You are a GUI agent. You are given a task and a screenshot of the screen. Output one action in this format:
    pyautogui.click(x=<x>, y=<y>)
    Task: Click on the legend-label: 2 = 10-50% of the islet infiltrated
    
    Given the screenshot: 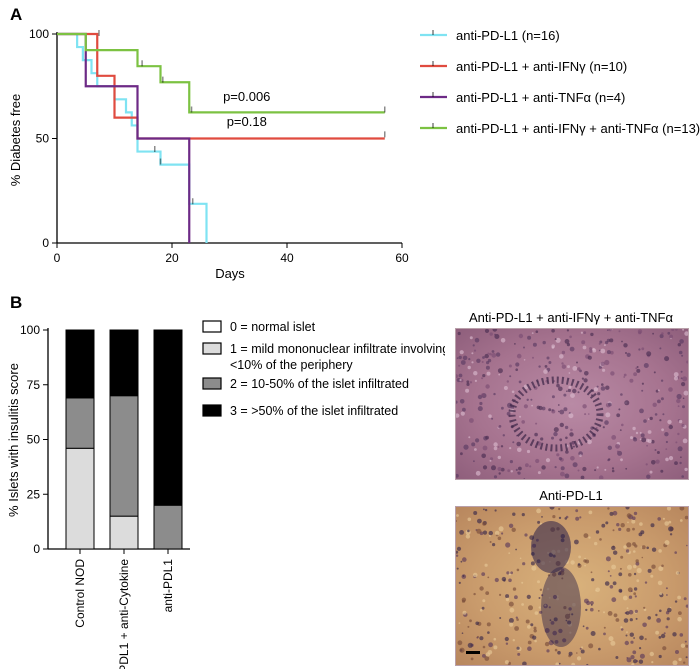 What is the action you would take?
    pyautogui.click(x=319, y=384)
    